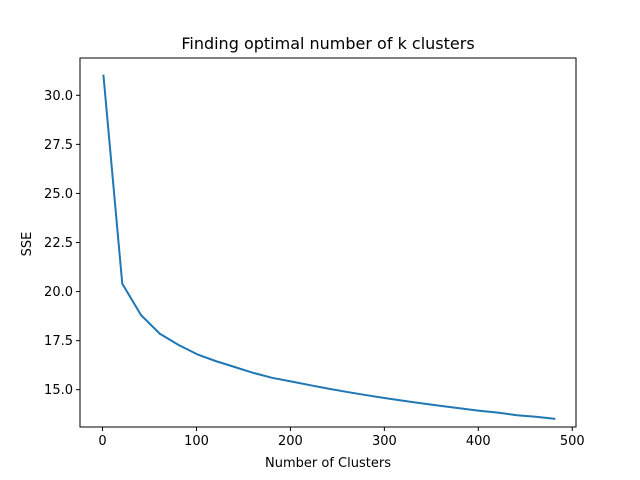 The width and height of the screenshot is (640, 480). What do you see at coordinates (58, 292) in the screenshot?
I see `y-tick-label: 20.0` at bounding box center [58, 292].